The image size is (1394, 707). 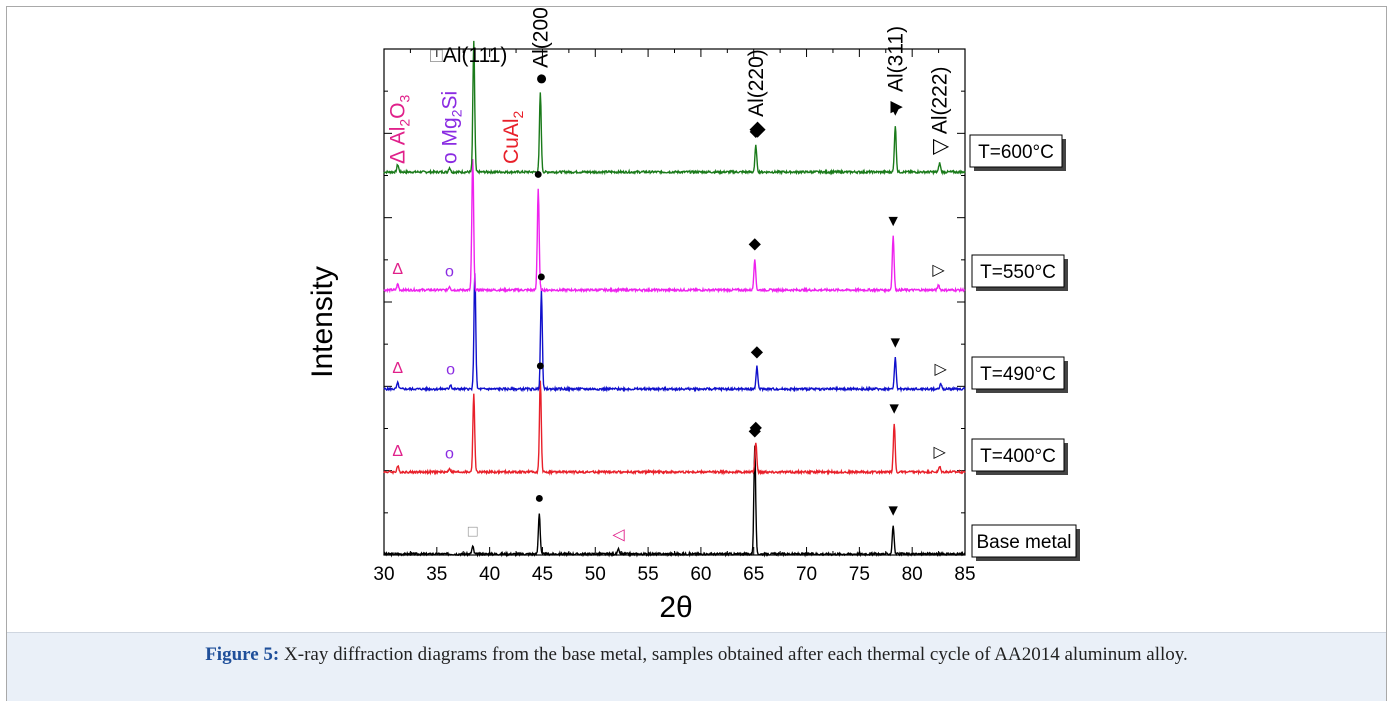 I want to click on legend-label: T=400°C, so click(x=1018, y=456).